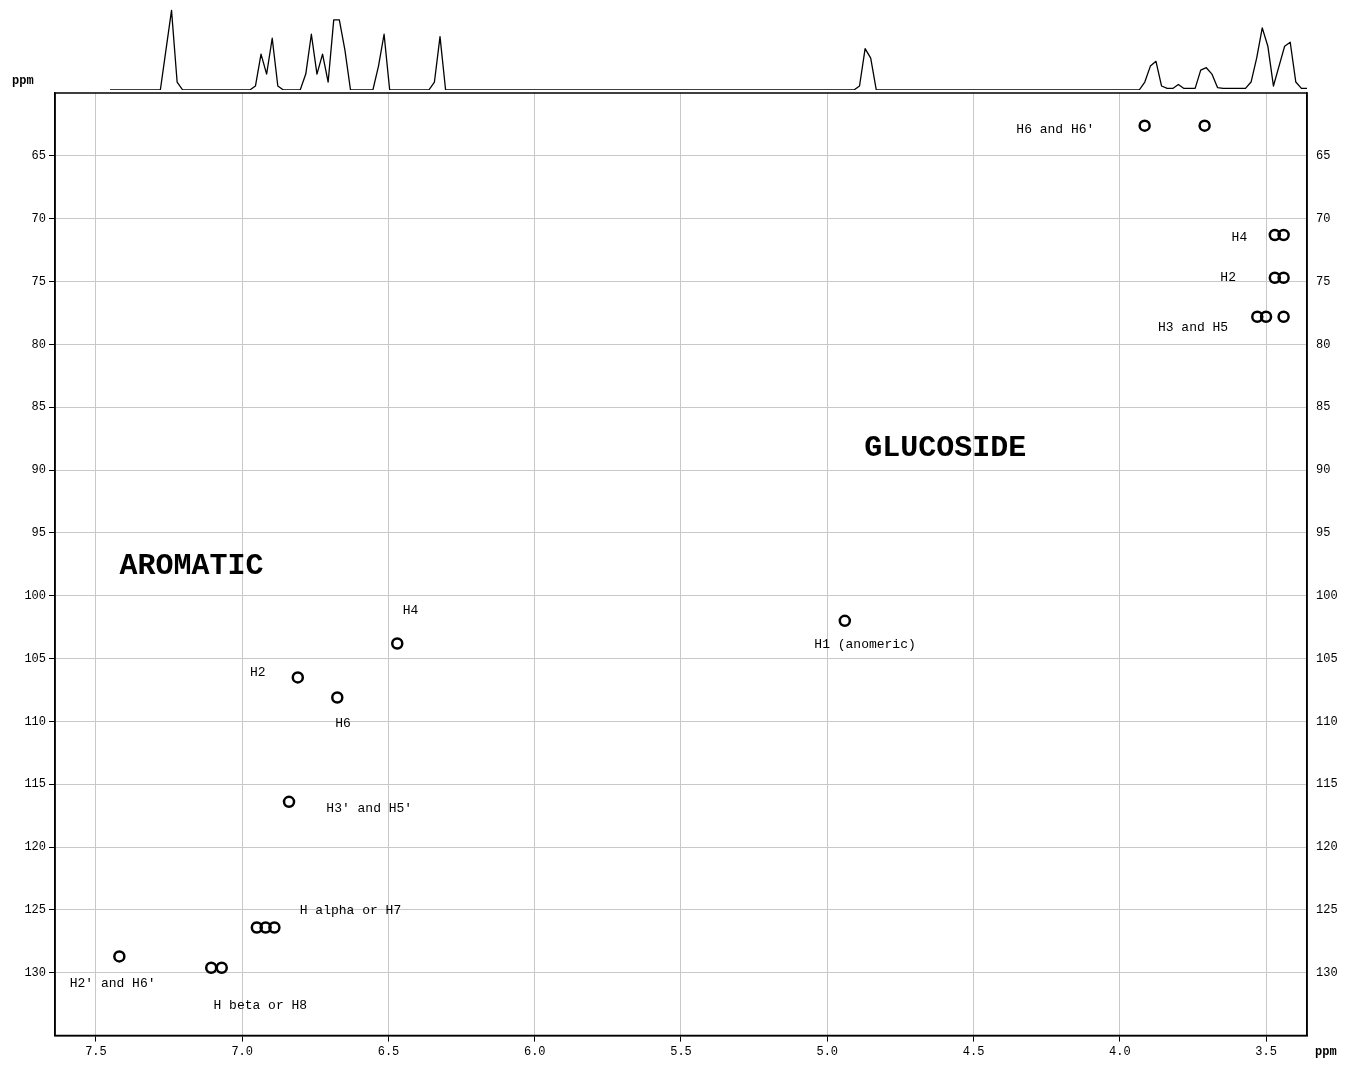 Image resolution: width=1348 pixels, height=1066 pixels. Describe the element at coordinates (1323, 470) in the screenshot. I see `y2-tick-label: 90` at that location.